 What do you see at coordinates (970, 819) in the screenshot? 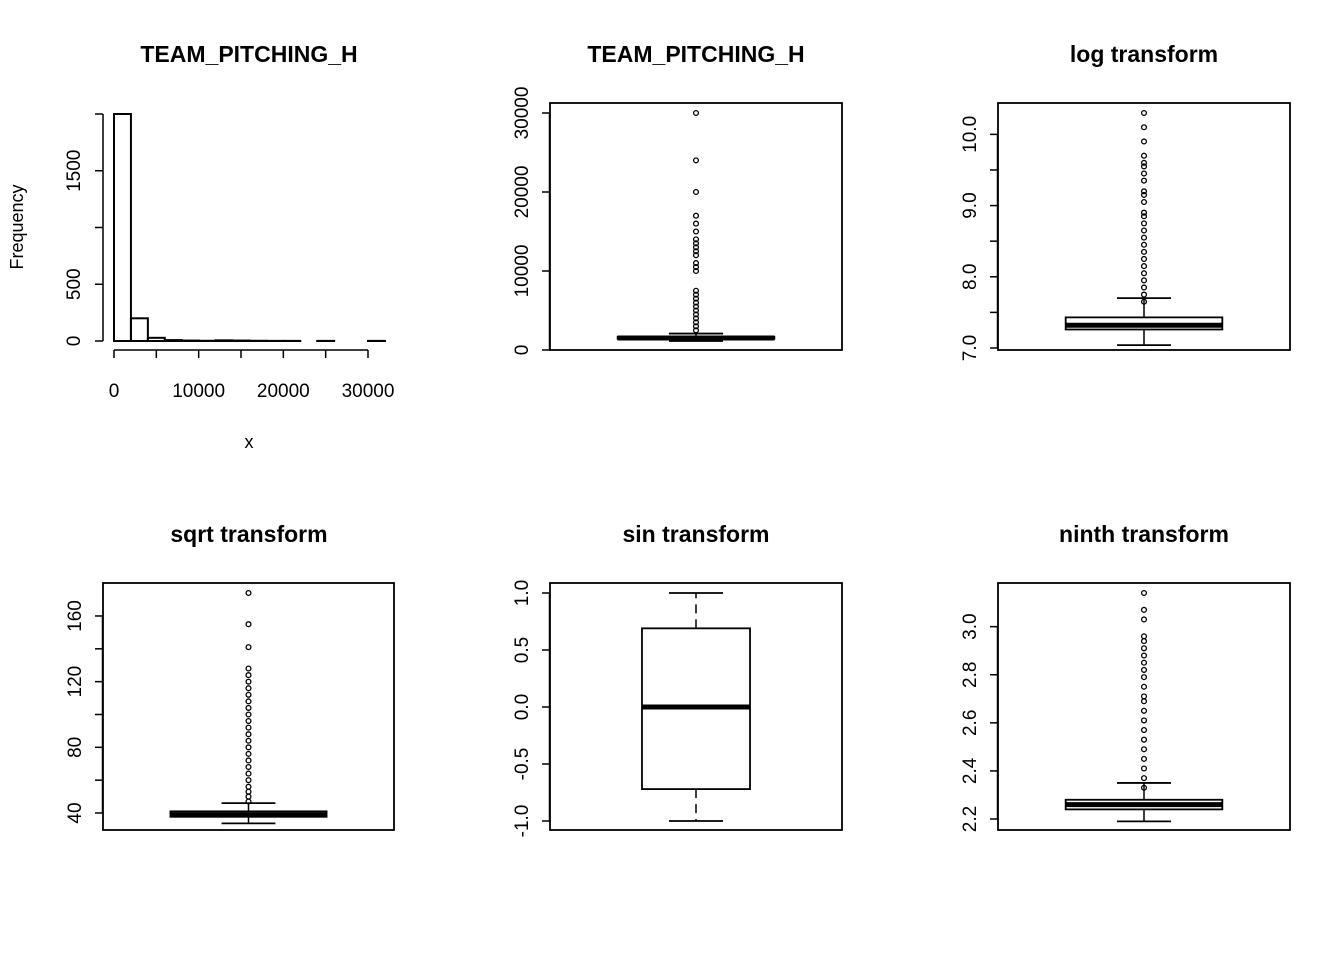
I see `y-tick-label: 2.2` at bounding box center [970, 819].